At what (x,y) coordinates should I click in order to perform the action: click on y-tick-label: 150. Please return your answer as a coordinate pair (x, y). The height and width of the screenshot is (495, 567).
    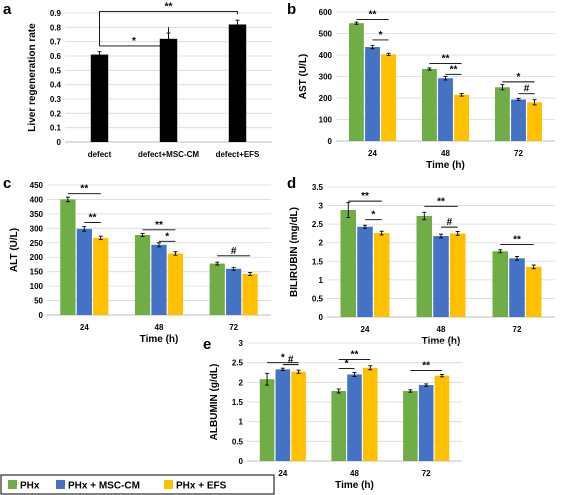
    Looking at the image, I should click on (37, 272).